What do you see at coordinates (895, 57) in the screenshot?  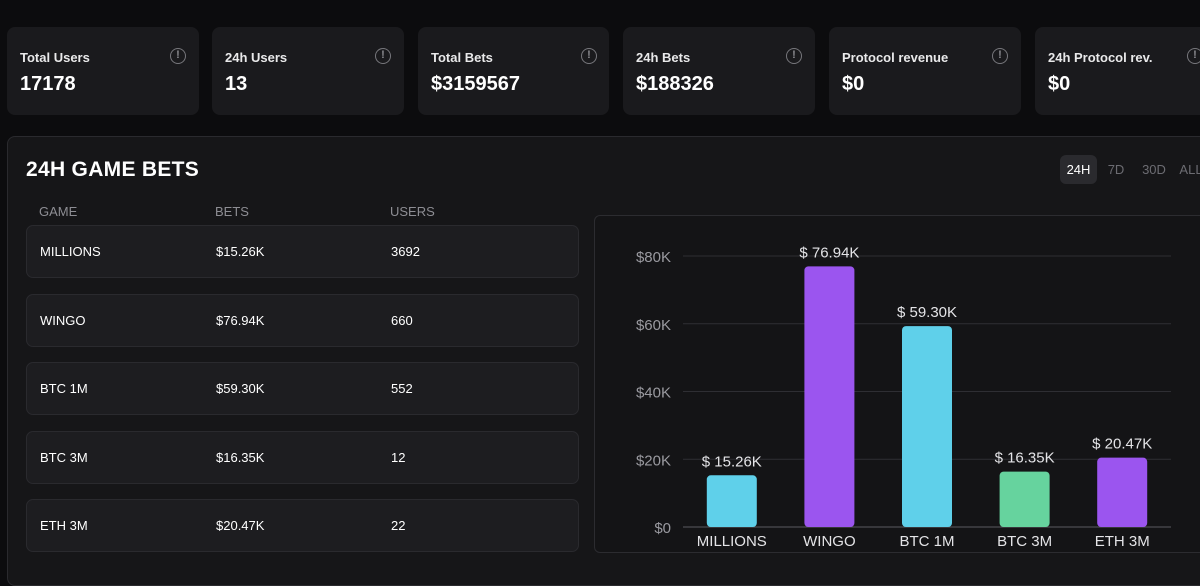 I see `stat-label: Protocol revenue` at bounding box center [895, 57].